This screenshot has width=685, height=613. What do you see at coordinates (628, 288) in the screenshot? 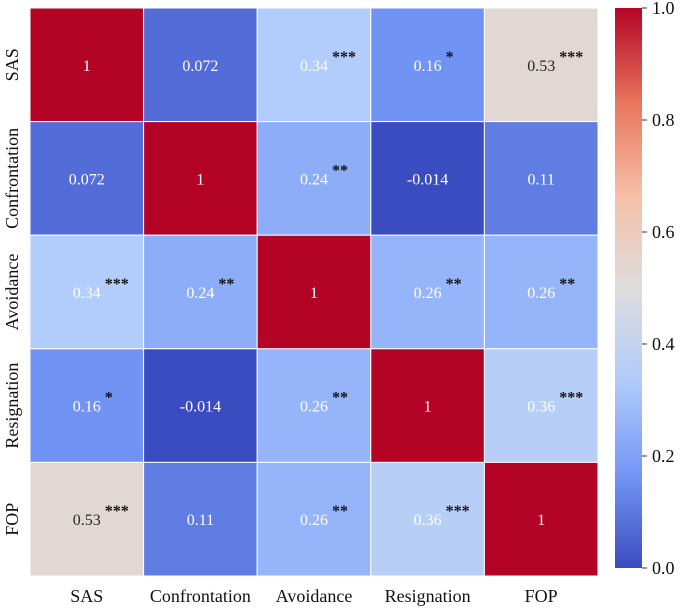
I see `colorbar-gradient` at bounding box center [628, 288].